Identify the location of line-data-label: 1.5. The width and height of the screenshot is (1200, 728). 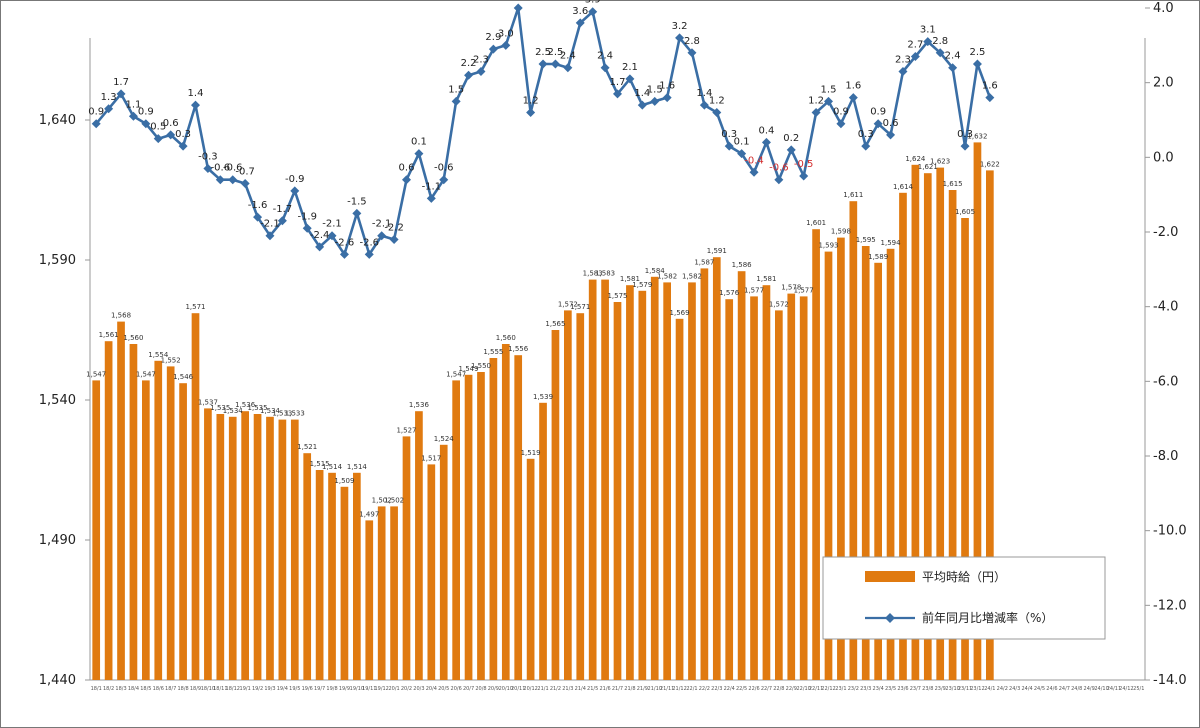
(655, 89).